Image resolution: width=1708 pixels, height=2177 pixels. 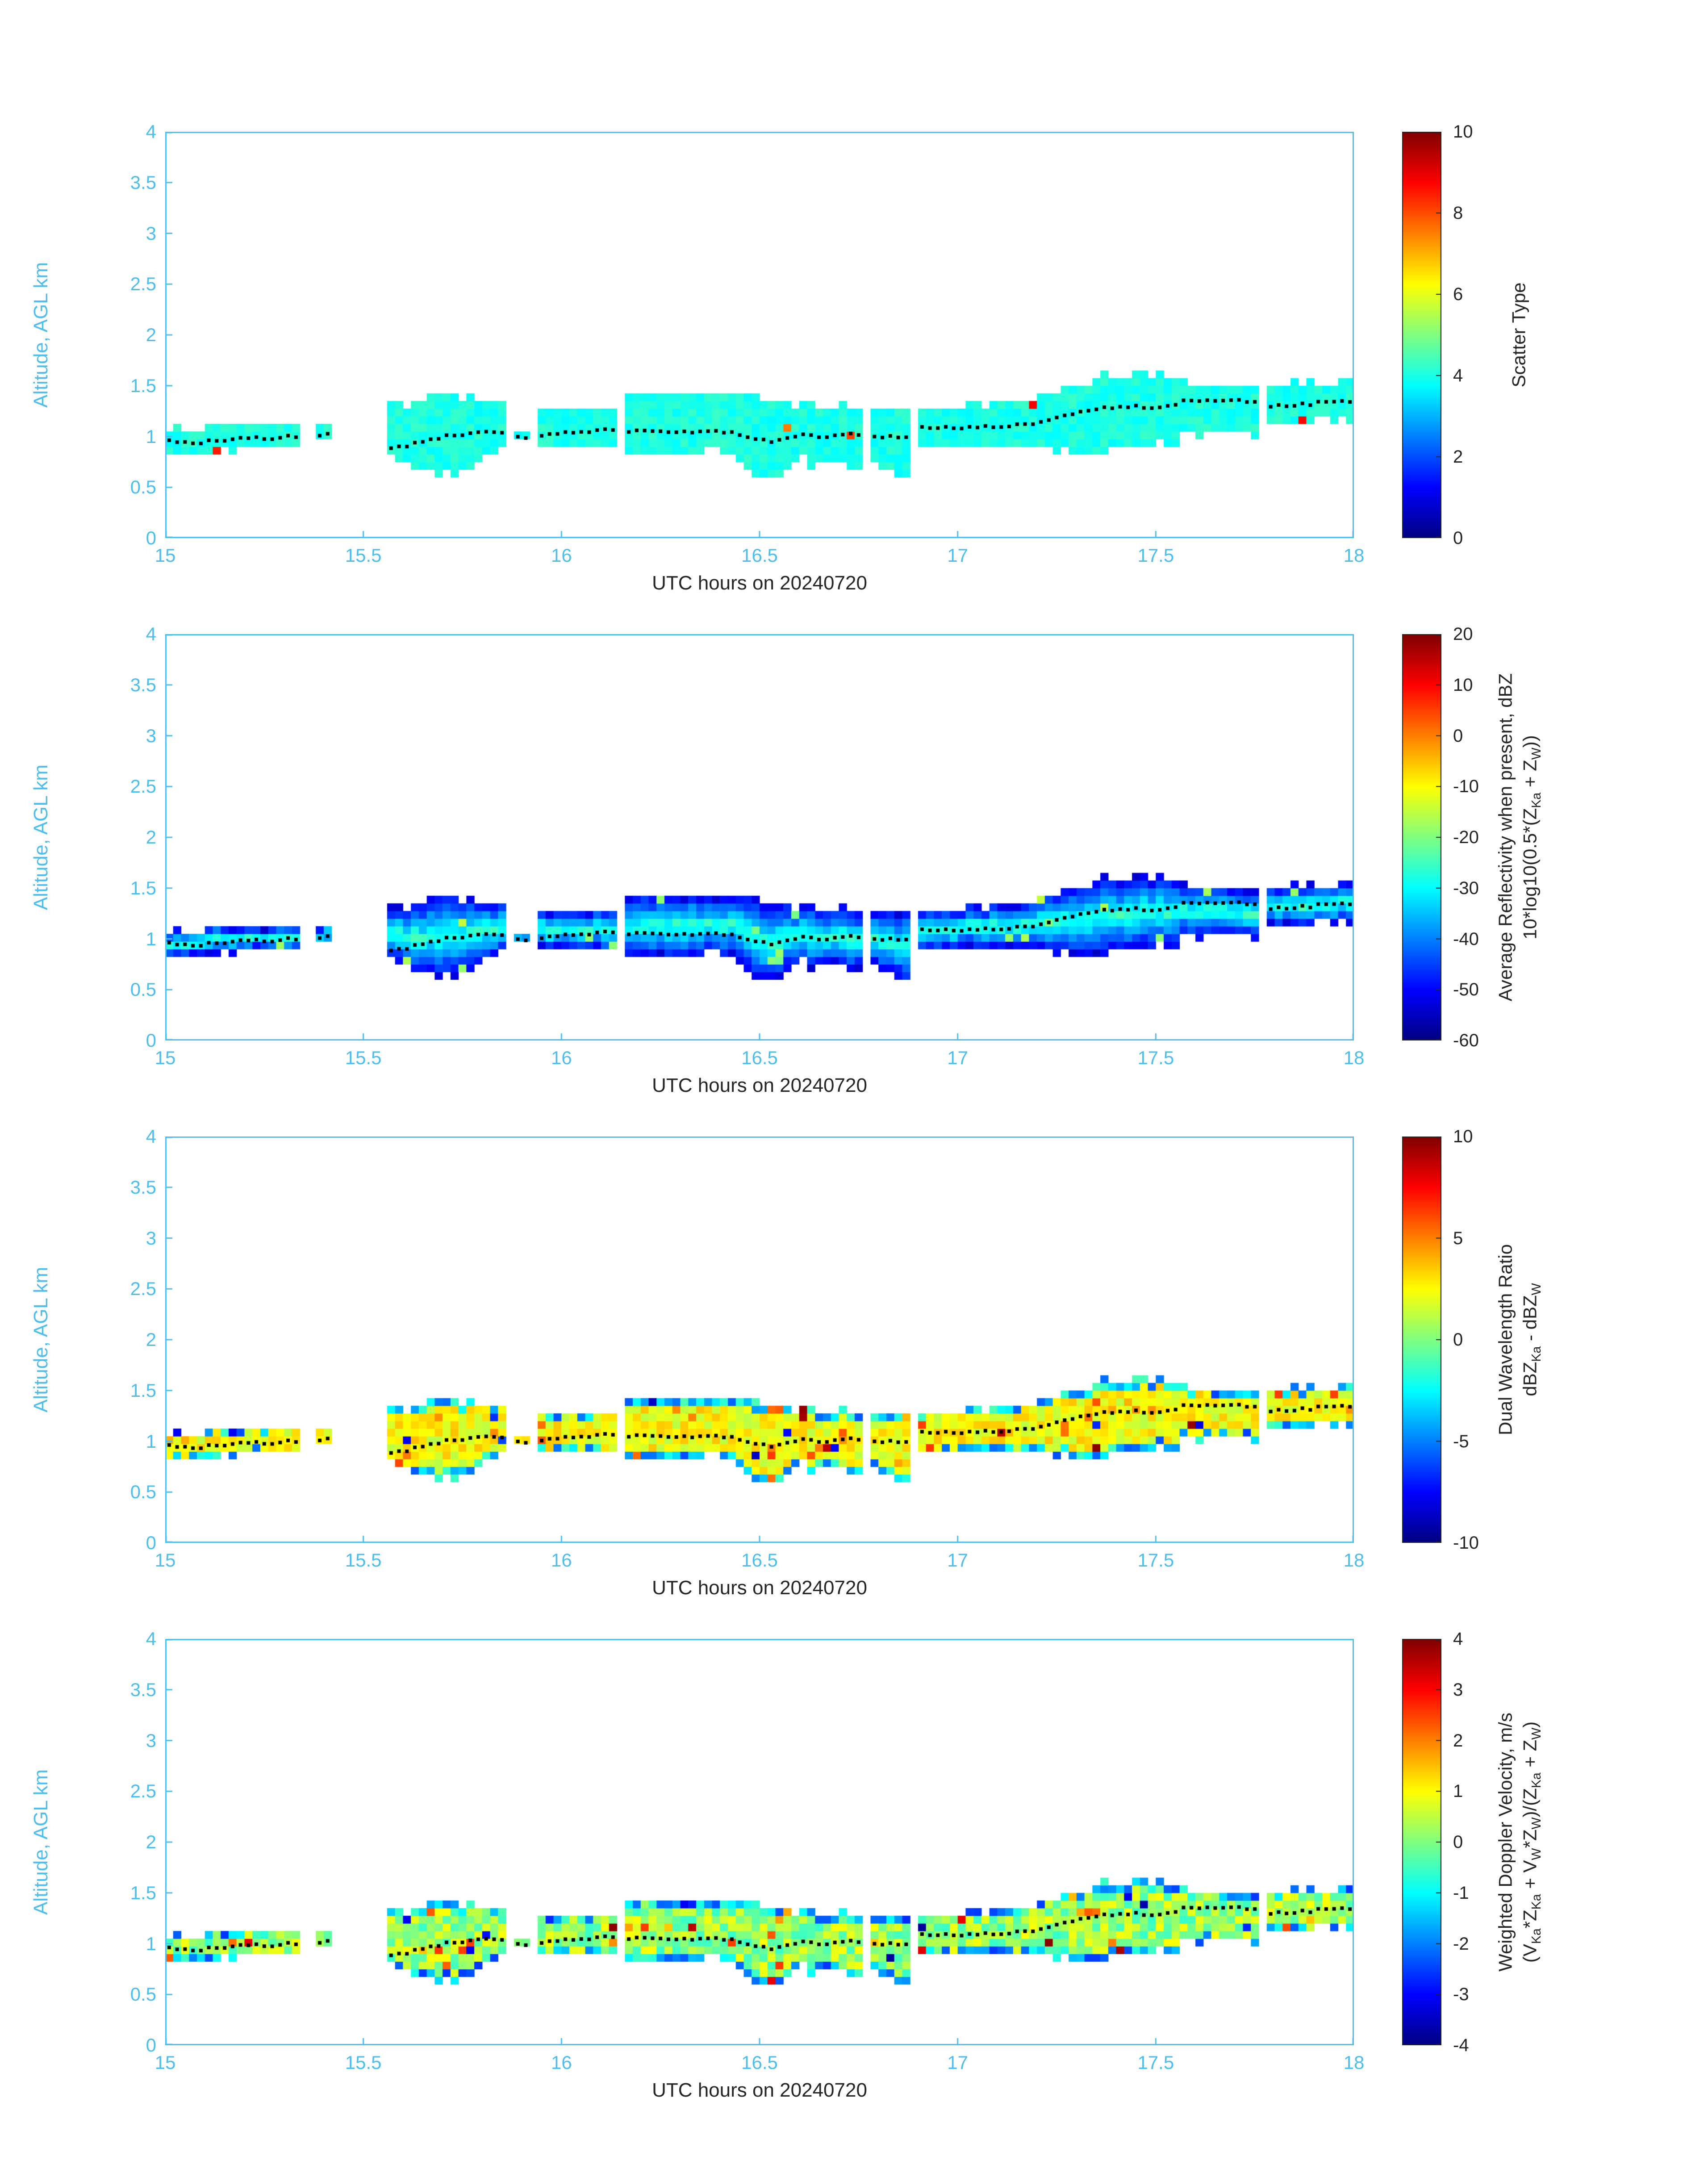 I want to click on colorbar-tick-label: -30, so click(x=1466, y=888).